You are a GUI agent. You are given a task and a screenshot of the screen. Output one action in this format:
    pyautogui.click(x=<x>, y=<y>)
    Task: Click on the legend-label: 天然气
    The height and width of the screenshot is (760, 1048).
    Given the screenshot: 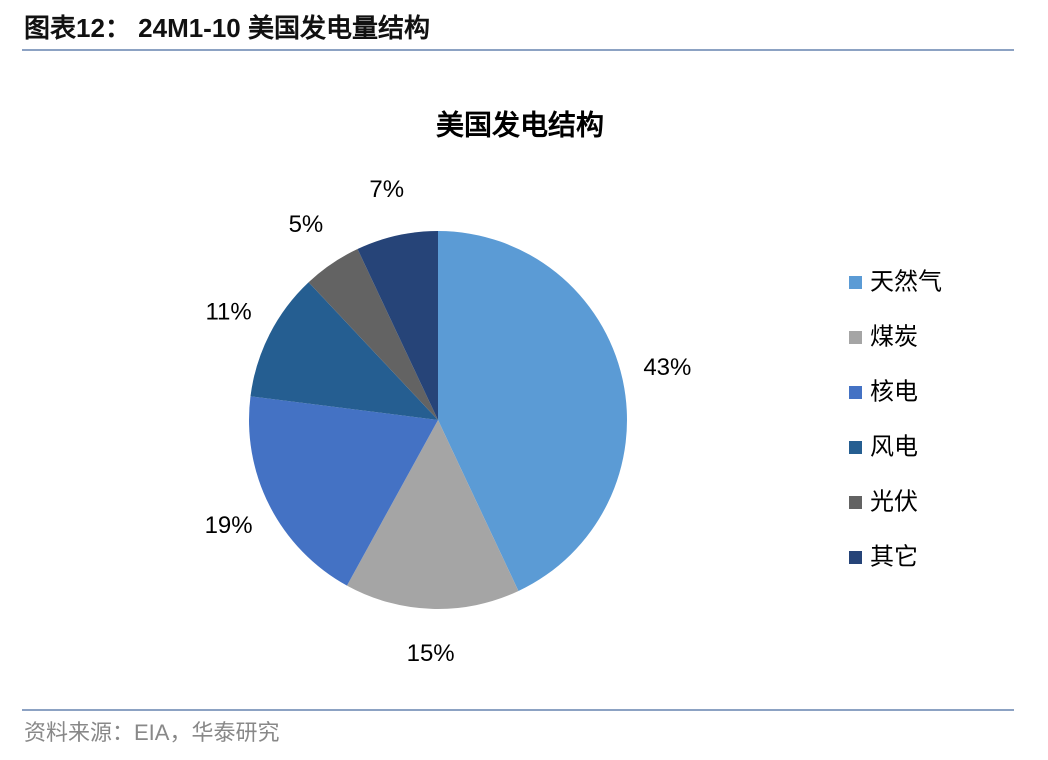 What is the action you would take?
    pyautogui.click(x=906, y=281)
    